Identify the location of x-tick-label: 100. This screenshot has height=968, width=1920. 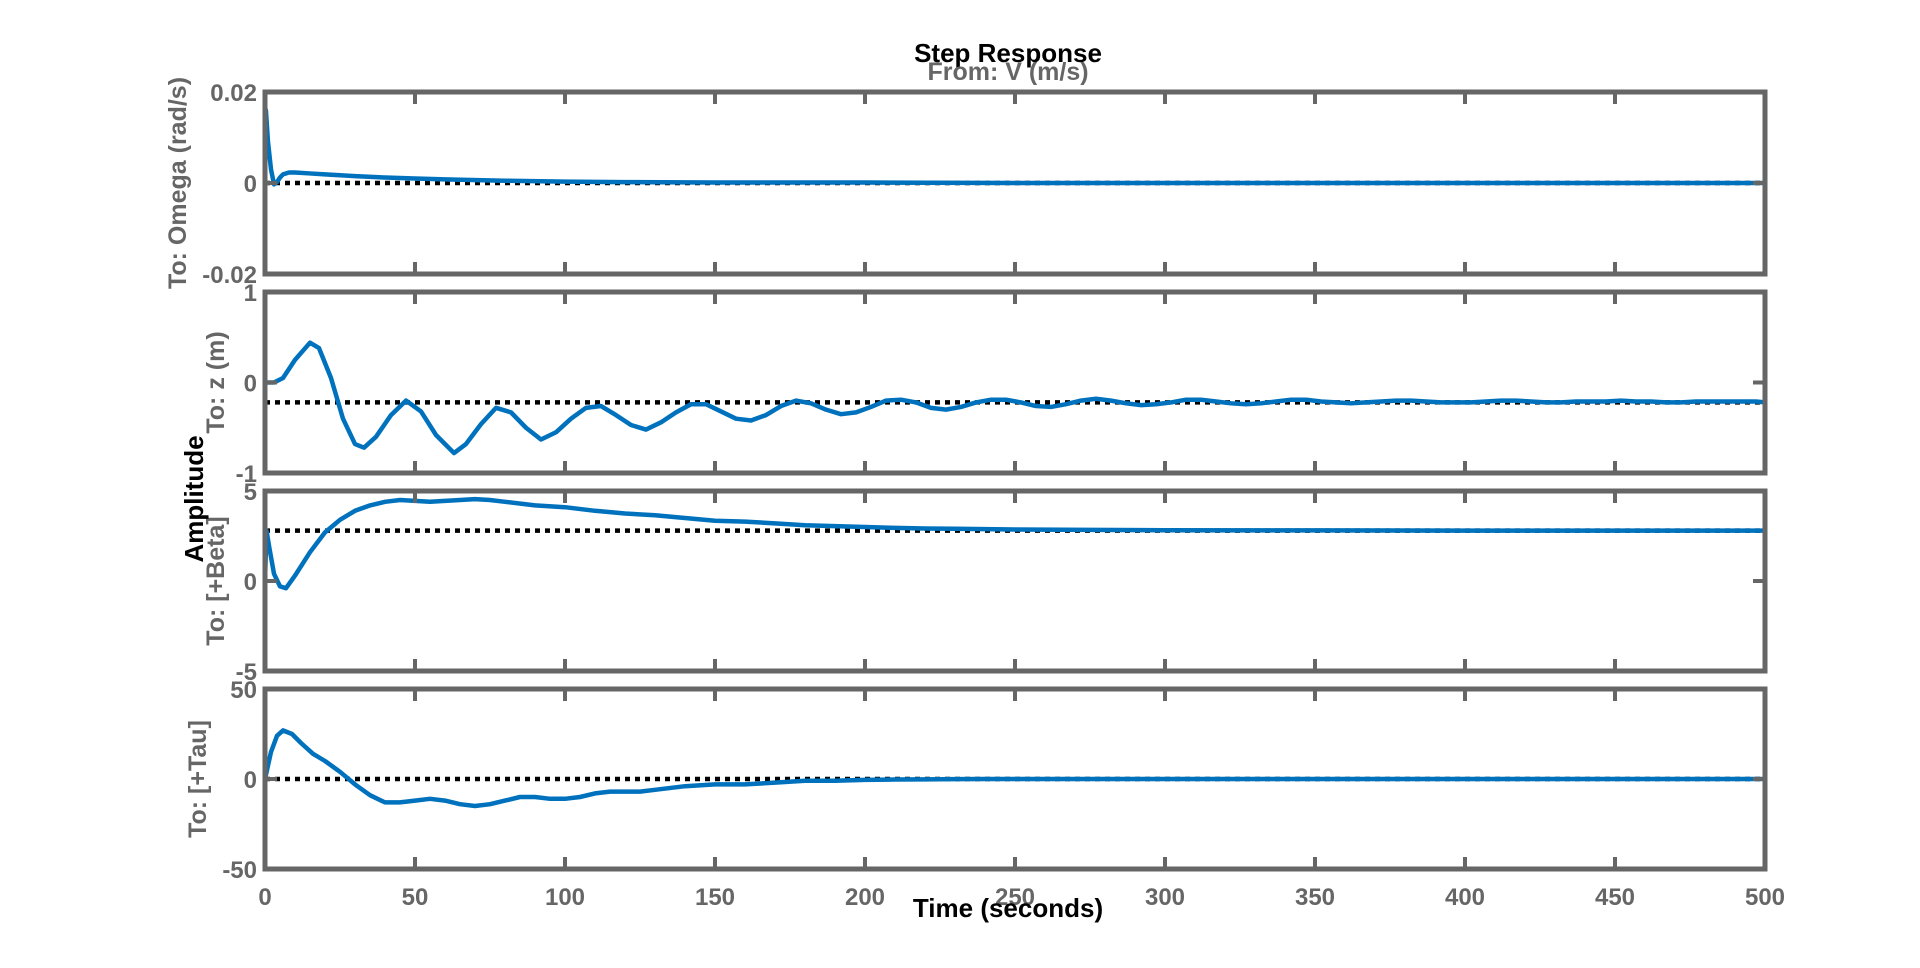
(565, 897).